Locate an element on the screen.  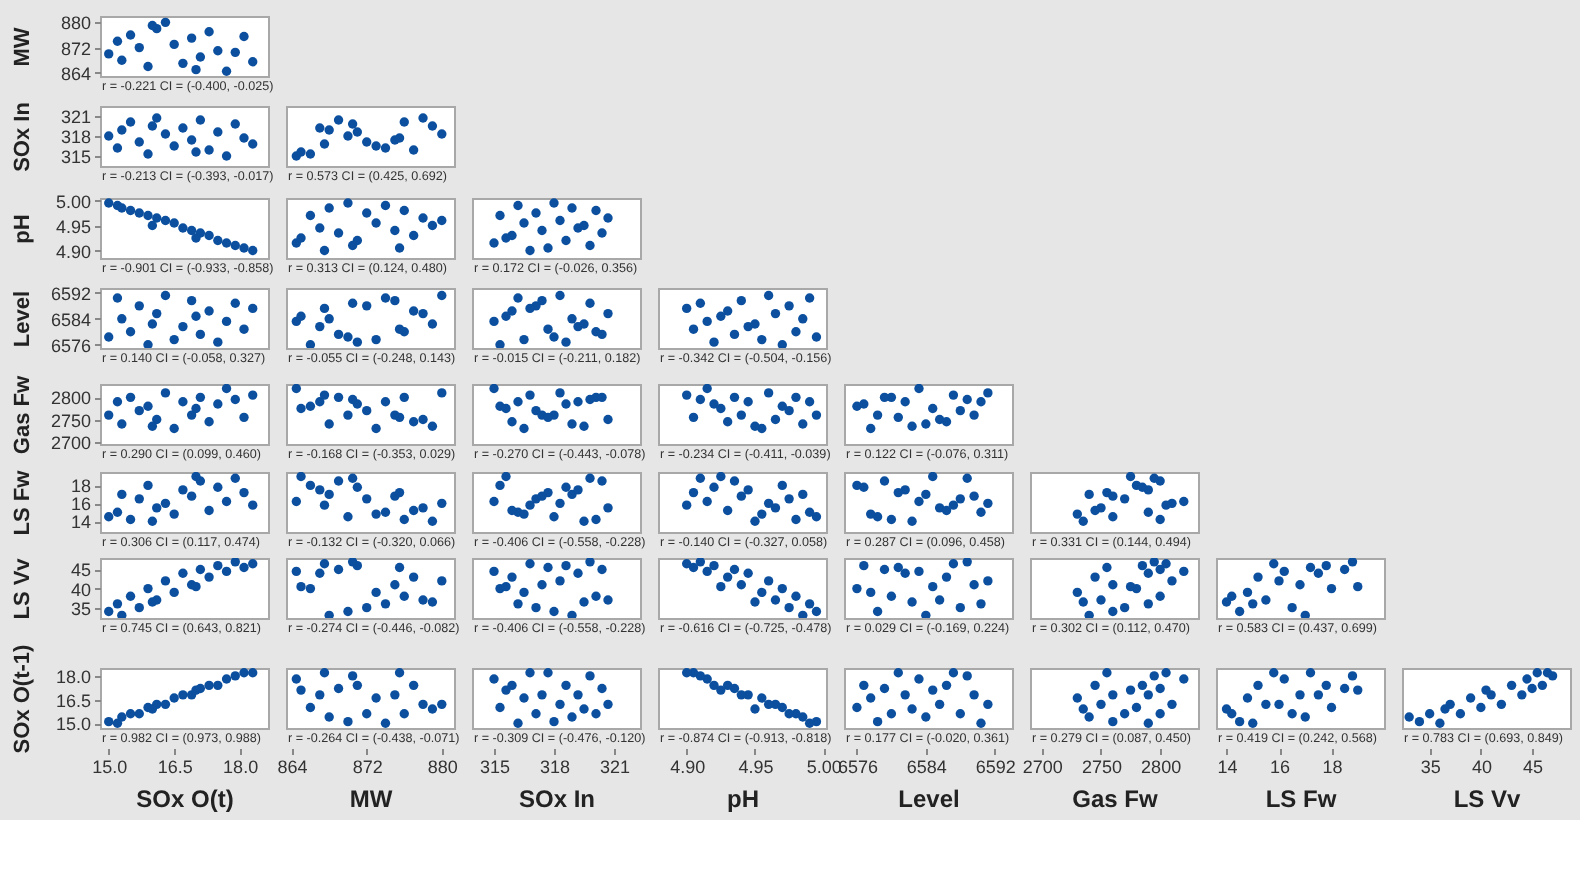
y-tick-label: 15.0 is located at coordinates (73, 724).